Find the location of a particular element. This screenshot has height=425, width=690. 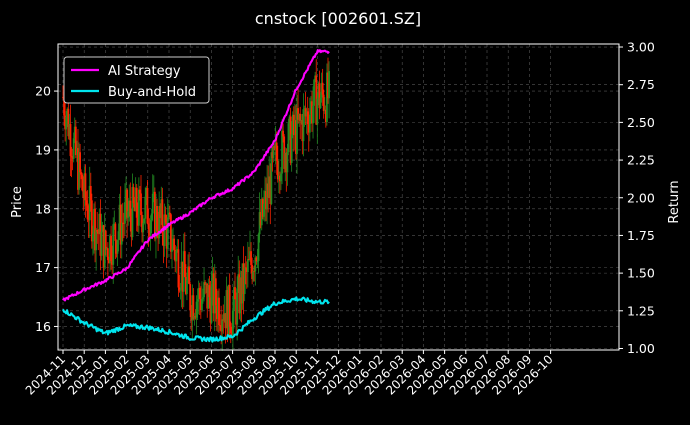

y-tick-label-left: 19 is located at coordinates (43, 149).